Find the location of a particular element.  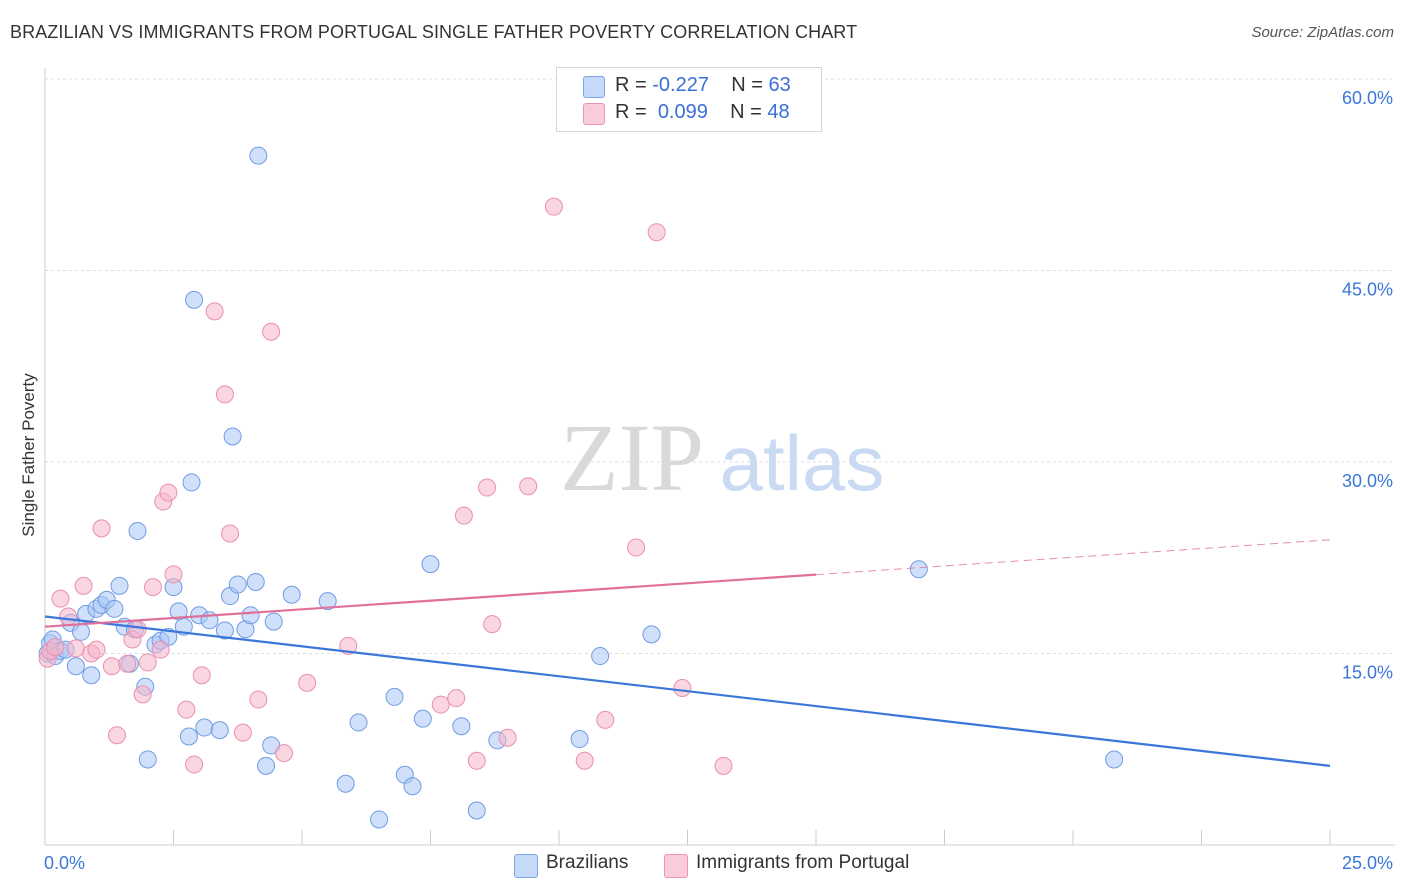

y-tick-label: 15.0% is located at coordinates (1367, 673).